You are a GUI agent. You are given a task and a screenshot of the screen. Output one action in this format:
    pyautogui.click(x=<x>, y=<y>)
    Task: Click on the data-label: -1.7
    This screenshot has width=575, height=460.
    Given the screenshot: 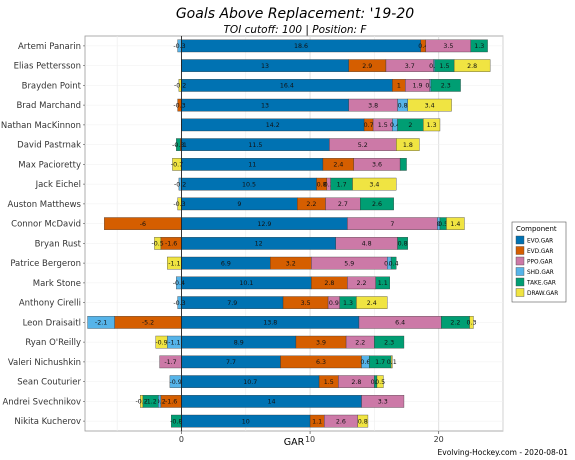 What is the action you would take?
    pyautogui.click(x=170, y=362)
    